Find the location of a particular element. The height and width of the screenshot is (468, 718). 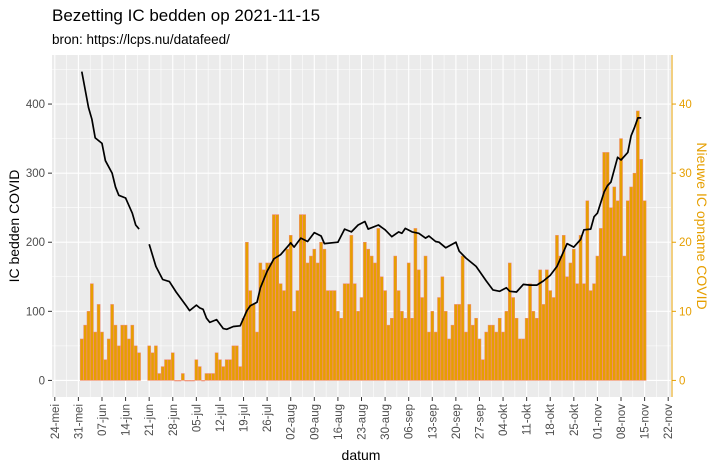

x-tick-label: 11-okt is located at coordinates (528, 419).